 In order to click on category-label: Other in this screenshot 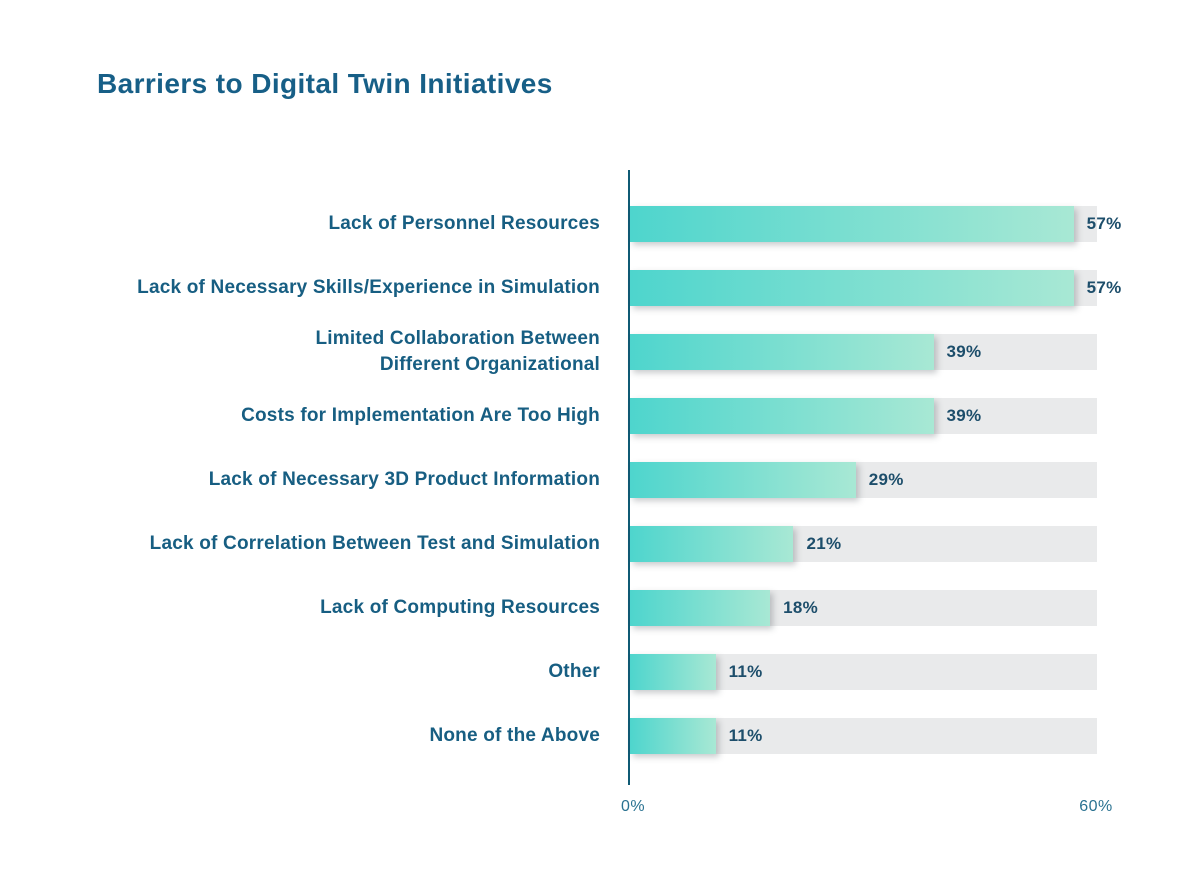, I will do `click(574, 671)`.